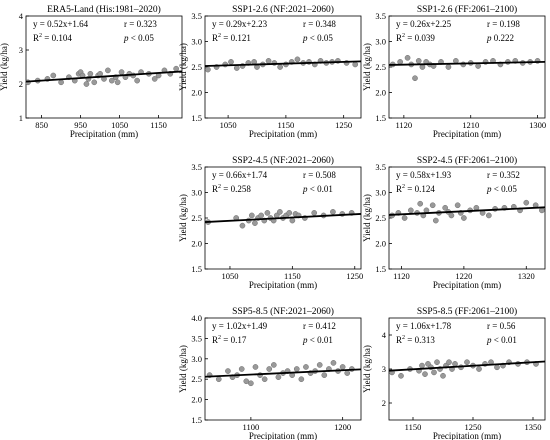 This screenshot has height=440, width=550. What do you see at coordinates (231, 189) in the screenshot?
I see `r-squared: R2 = 0.258` at bounding box center [231, 189].